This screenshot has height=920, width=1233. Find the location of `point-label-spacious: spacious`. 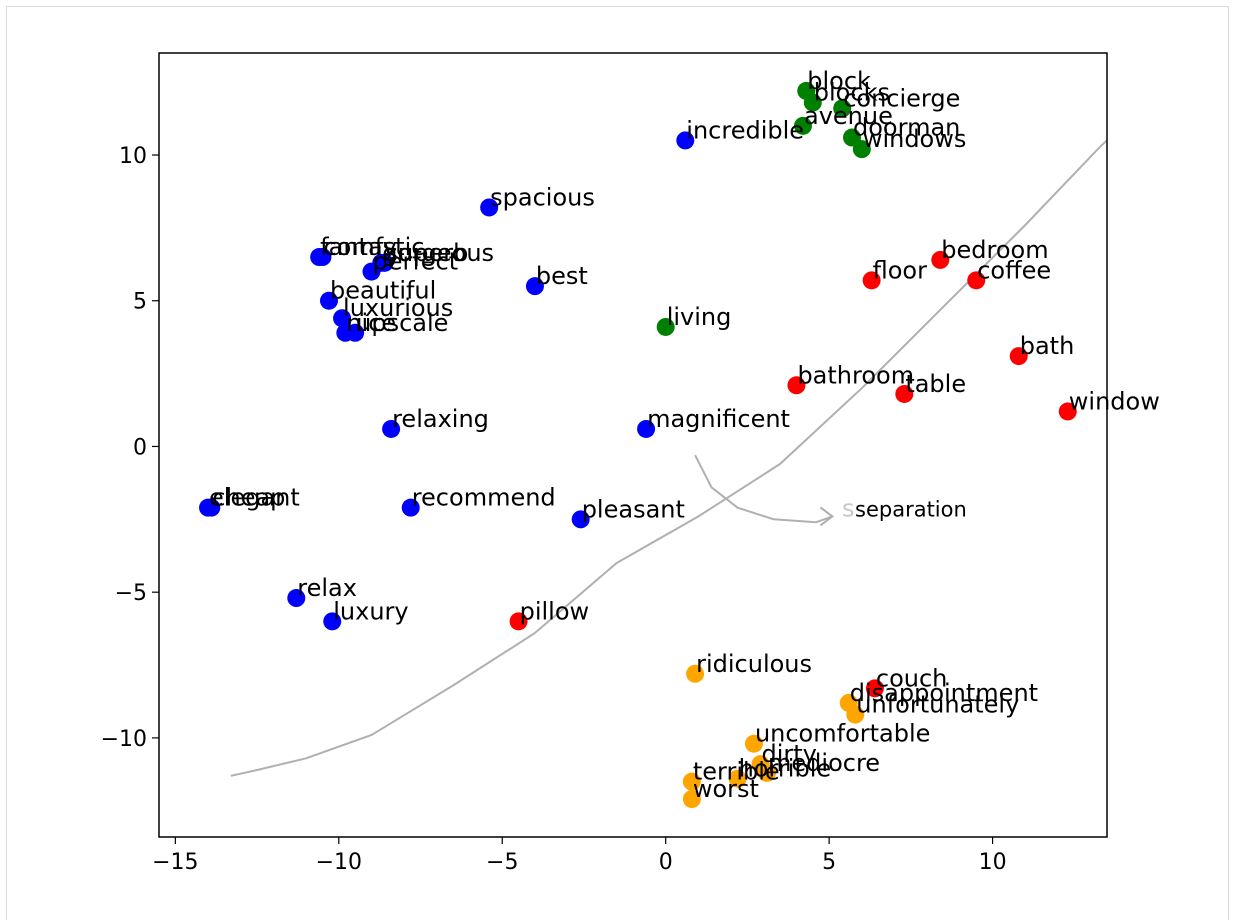

point-label-spacious: spacious is located at coordinates (542, 197).